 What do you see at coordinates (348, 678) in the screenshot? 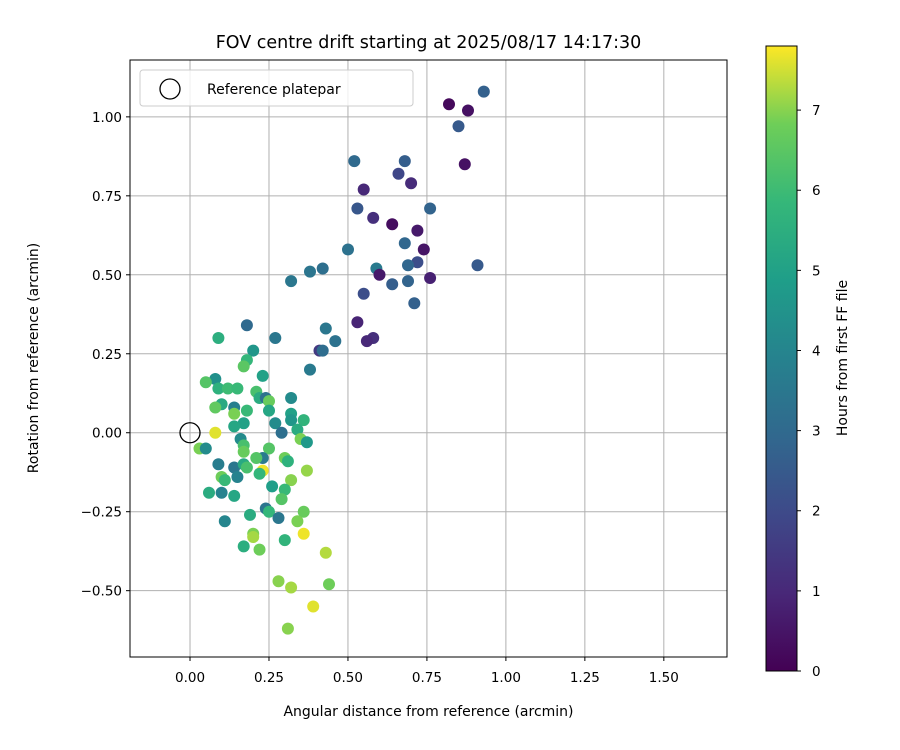
I see `x-tick-label: 0.50` at bounding box center [348, 678].